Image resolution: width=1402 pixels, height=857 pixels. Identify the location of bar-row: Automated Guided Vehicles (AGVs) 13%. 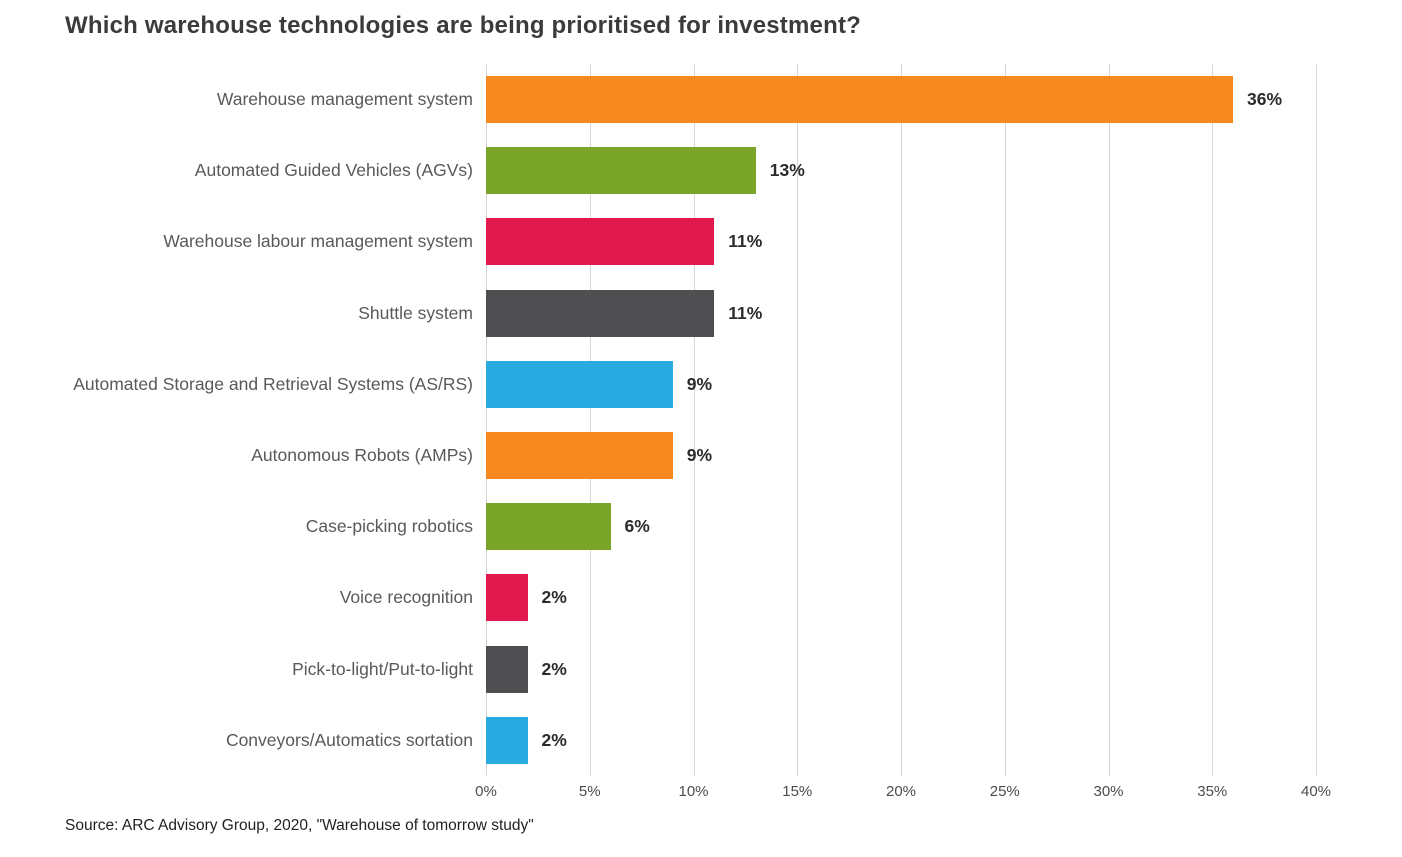
(755, 170).